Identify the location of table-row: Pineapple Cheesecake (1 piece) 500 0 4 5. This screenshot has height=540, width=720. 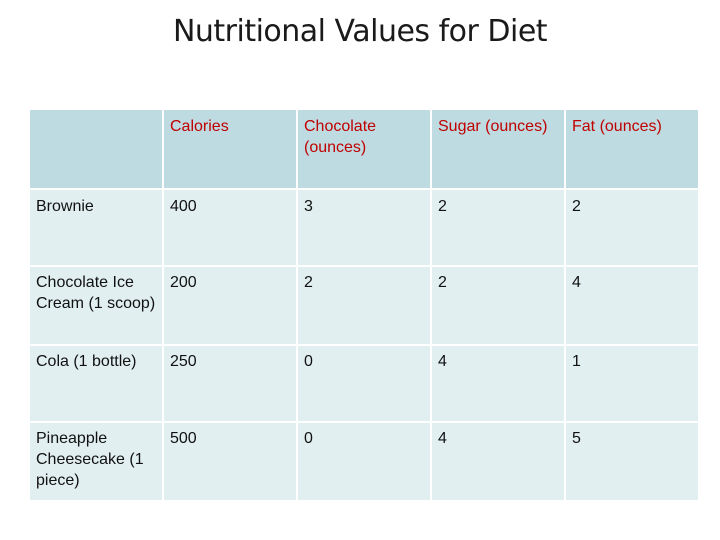
(364, 461).